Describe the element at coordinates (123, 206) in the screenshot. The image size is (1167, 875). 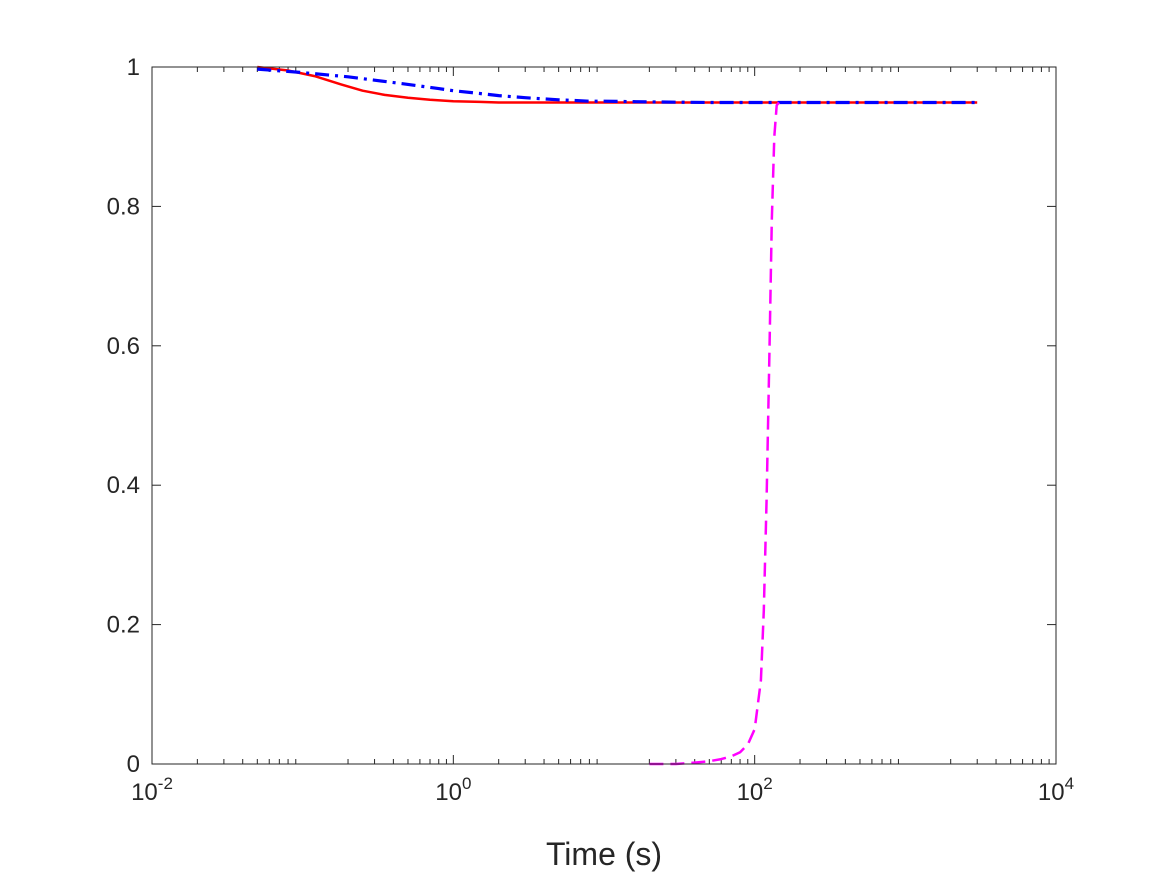
I see `y-tick-label: 0.8` at that location.